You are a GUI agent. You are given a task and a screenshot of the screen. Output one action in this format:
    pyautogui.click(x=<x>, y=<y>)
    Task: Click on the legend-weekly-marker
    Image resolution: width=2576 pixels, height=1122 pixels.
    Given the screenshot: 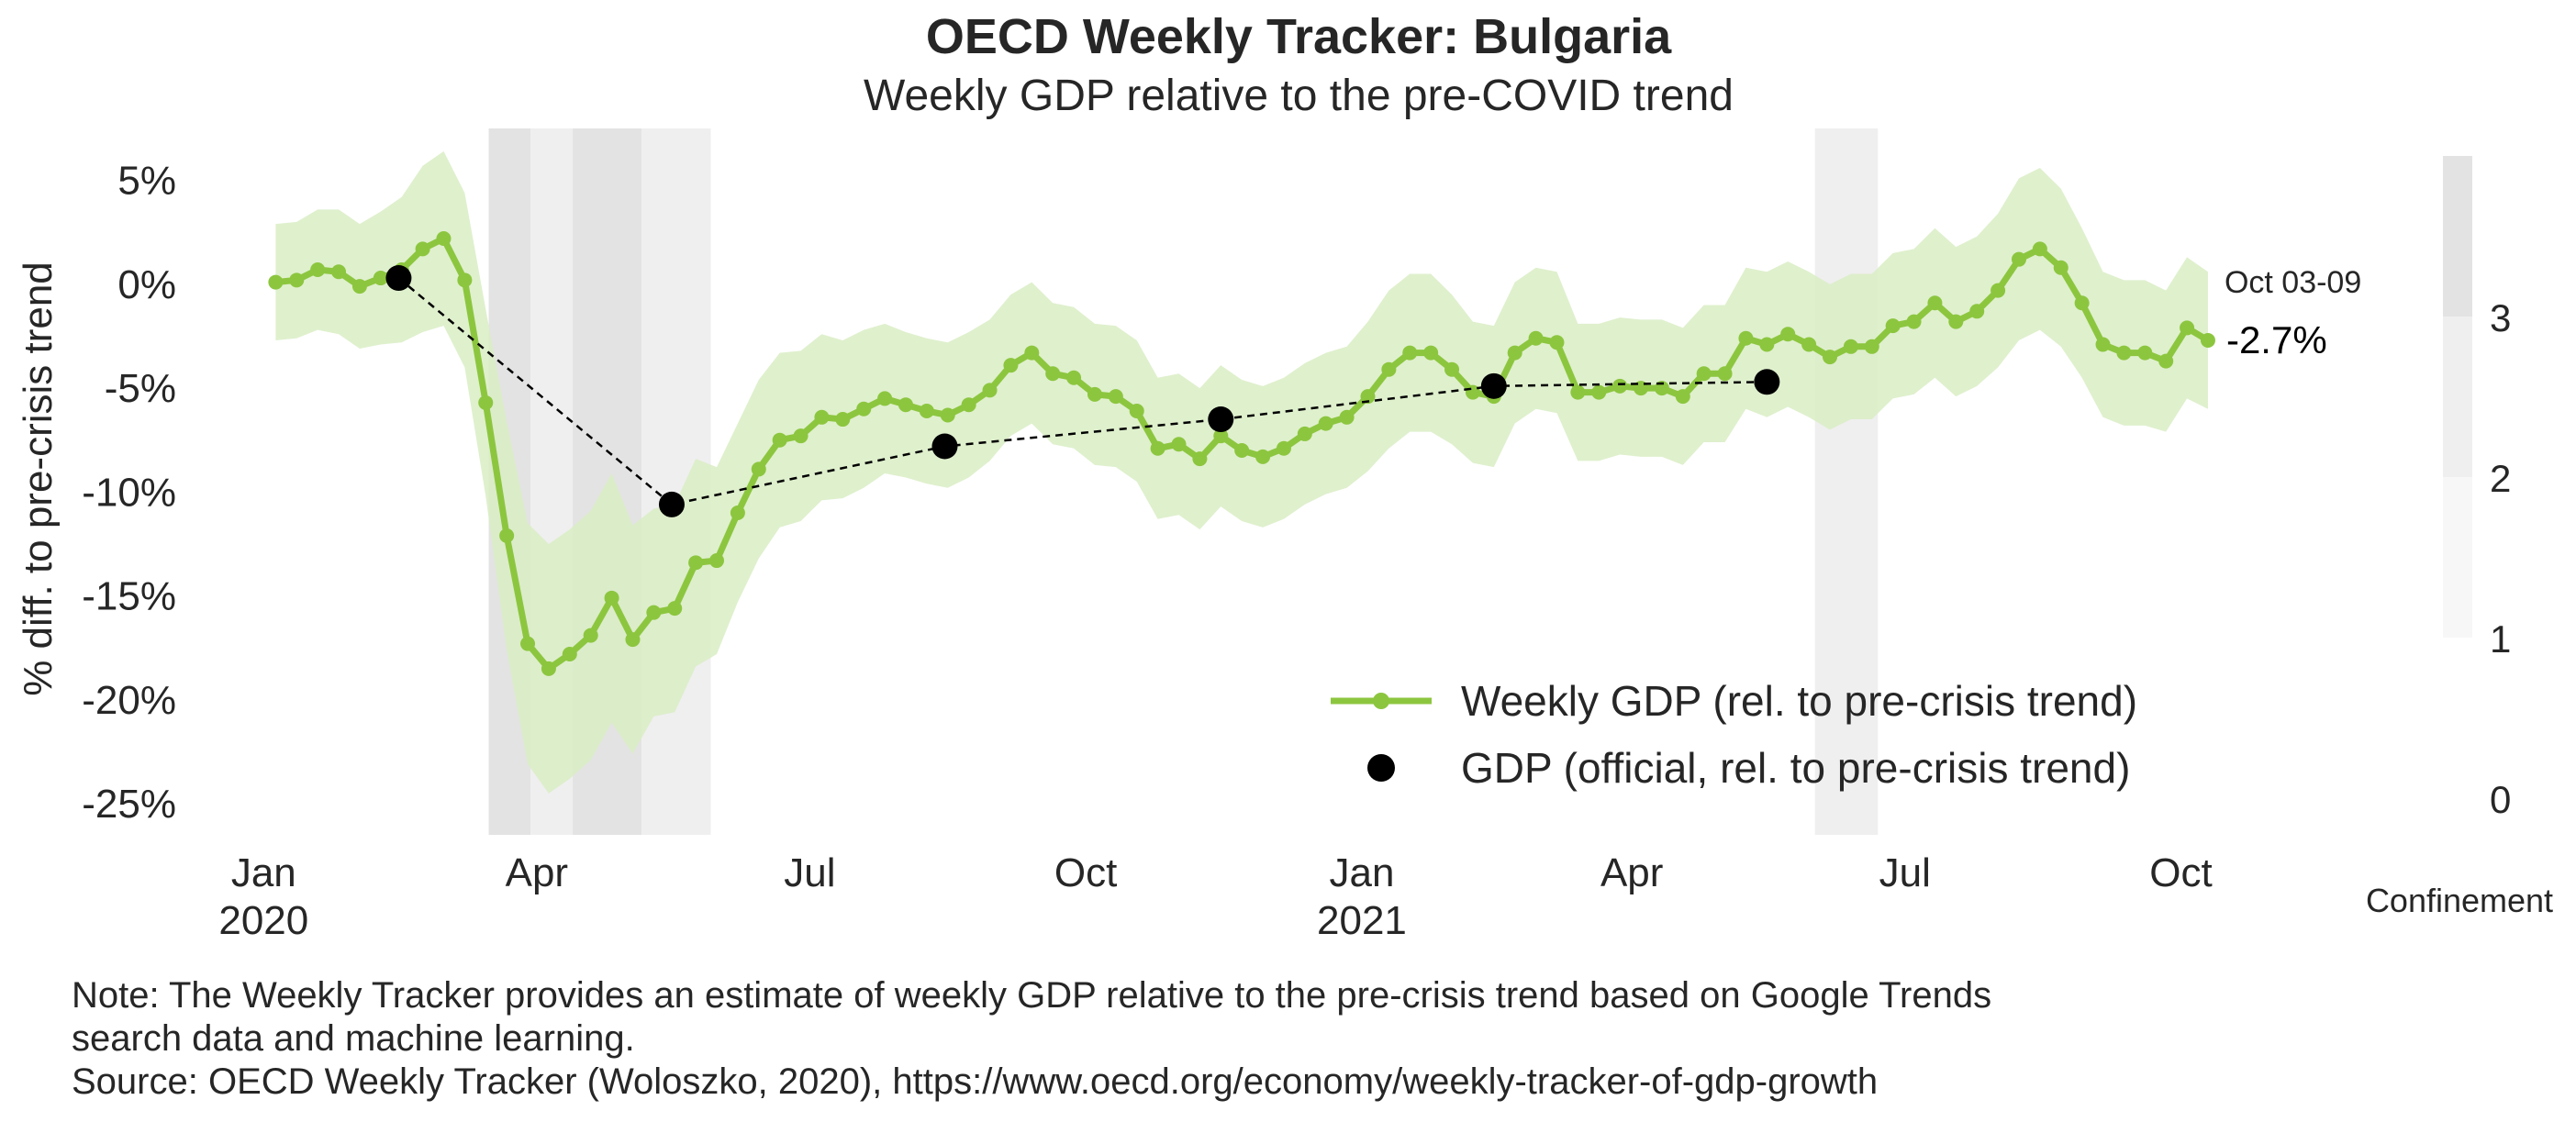 What is the action you would take?
    pyautogui.click(x=1381, y=701)
    